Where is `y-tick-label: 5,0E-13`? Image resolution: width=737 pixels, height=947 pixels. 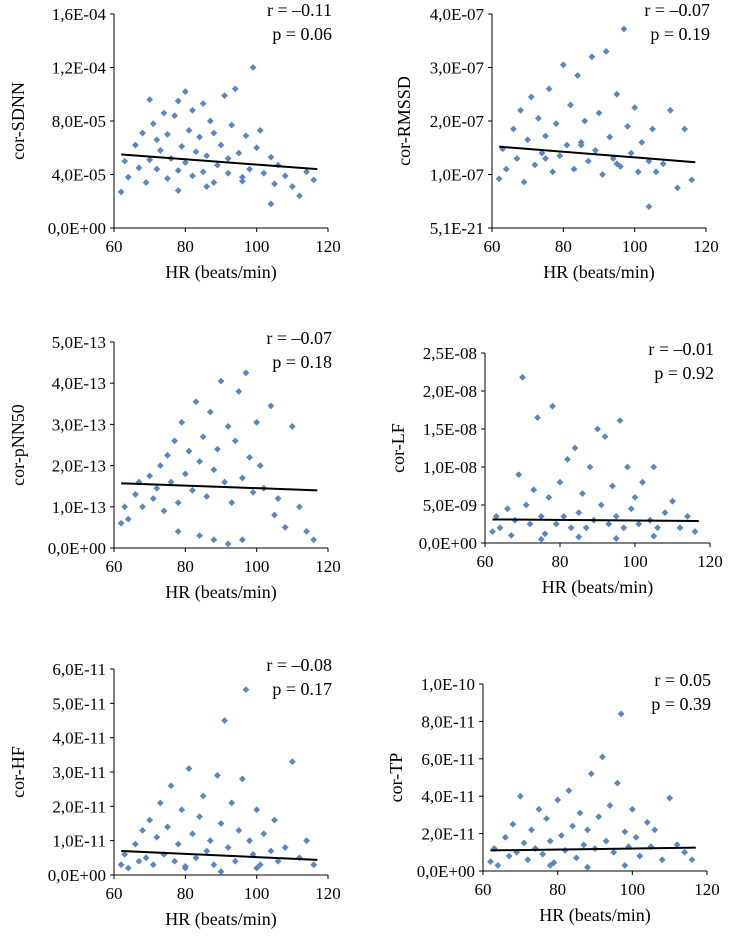 y-tick-label: 5,0E-13 is located at coordinates (79, 342).